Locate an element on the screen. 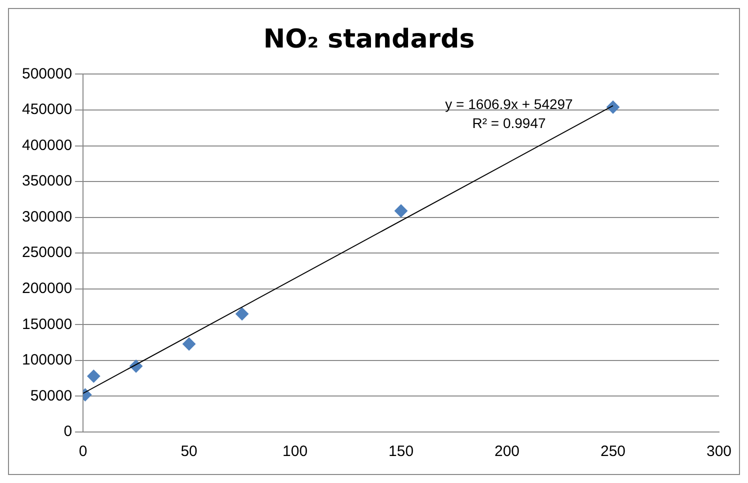 The height and width of the screenshot is (483, 748). x-tick-label: 200 is located at coordinates (507, 451).